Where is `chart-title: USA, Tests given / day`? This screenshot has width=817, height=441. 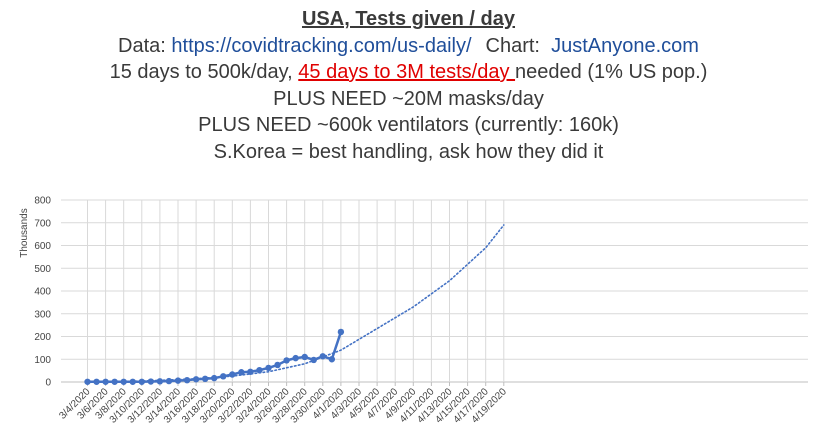
chart-title: USA, Tests given / day is located at coordinates (408, 19).